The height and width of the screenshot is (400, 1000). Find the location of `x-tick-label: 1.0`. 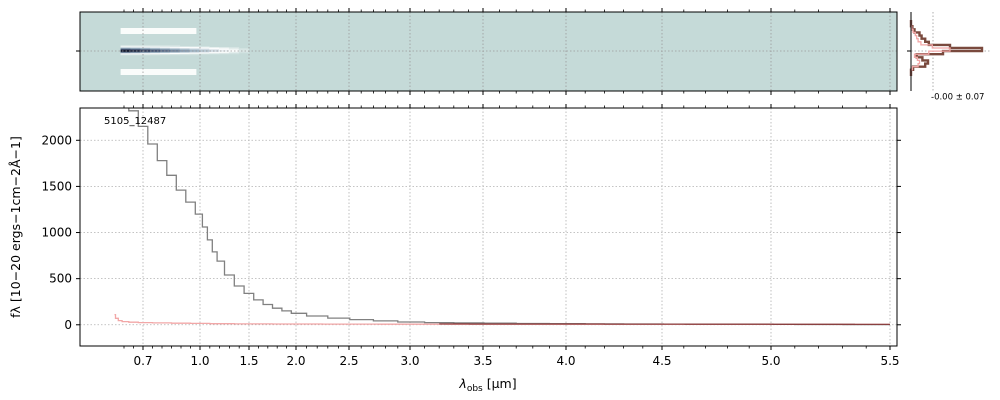

x-tick-label: 1.0 is located at coordinates (199, 361).